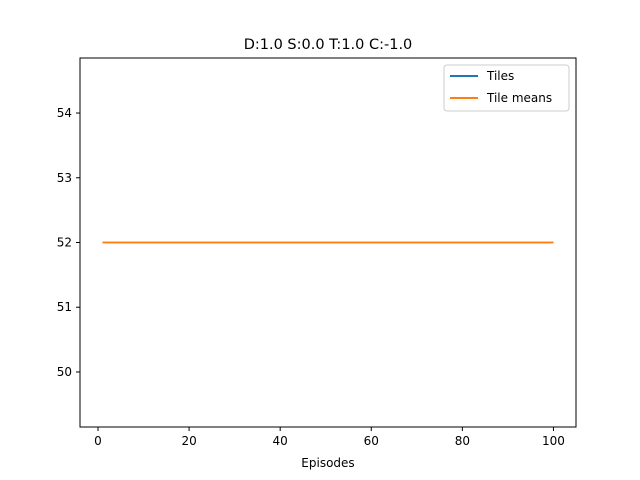 The width and height of the screenshot is (640, 480). Describe the element at coordinates (553, 441) in the screenshot. I see `x-tick-label: 100` at that location.